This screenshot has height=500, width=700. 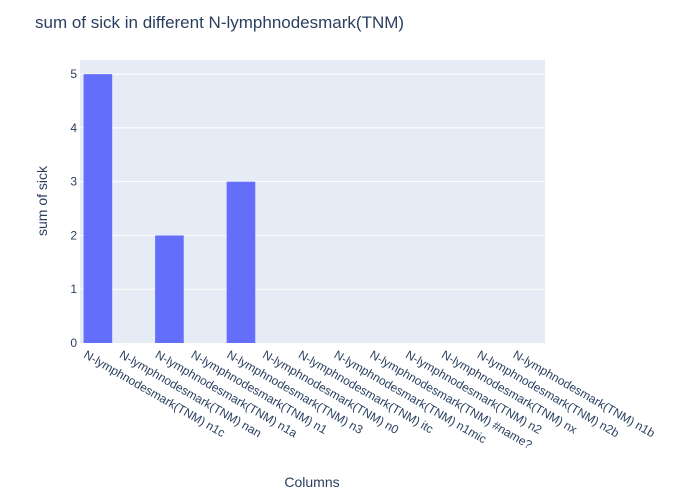 I want to click on y-tick-label: 1, so click(x=73, y=289).